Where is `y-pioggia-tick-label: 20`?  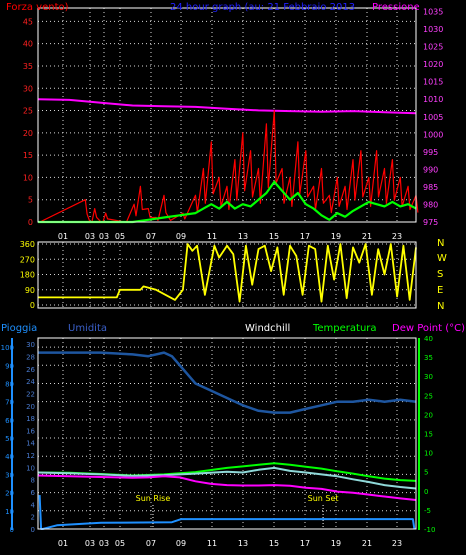 y-pioggia-tick-label: 20 is located at coordinates (9, 494).